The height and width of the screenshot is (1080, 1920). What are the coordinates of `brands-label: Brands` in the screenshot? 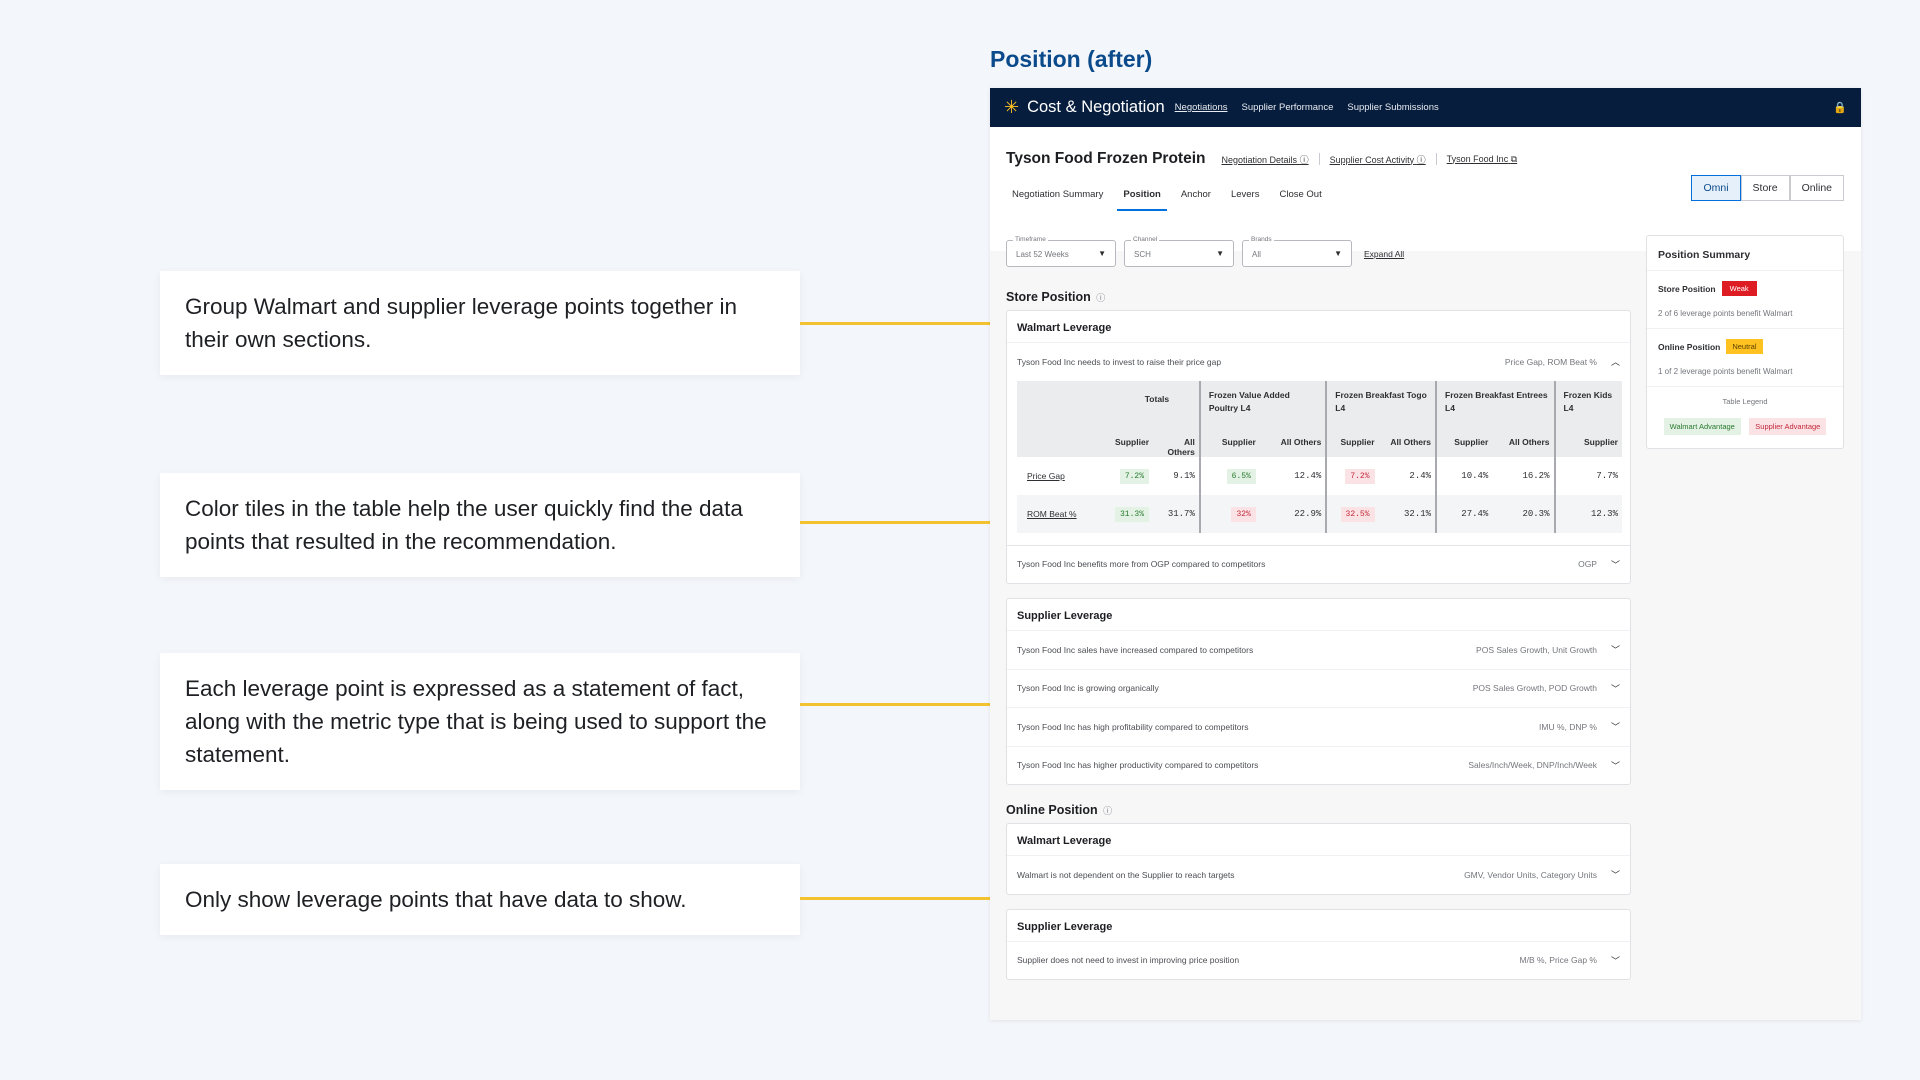 It's located at (1261, 239).